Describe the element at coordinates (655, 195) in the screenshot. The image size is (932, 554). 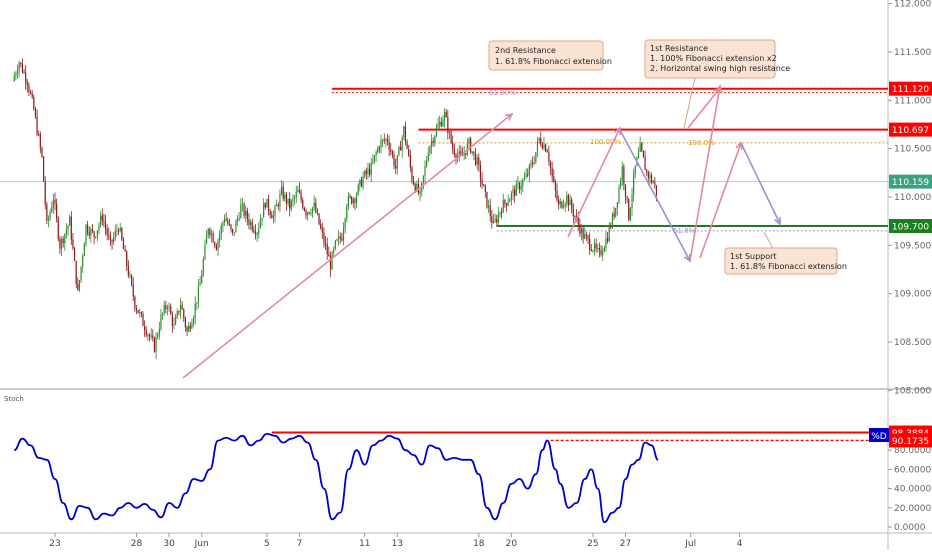
I see `arrow-swing-down-a` at that location.